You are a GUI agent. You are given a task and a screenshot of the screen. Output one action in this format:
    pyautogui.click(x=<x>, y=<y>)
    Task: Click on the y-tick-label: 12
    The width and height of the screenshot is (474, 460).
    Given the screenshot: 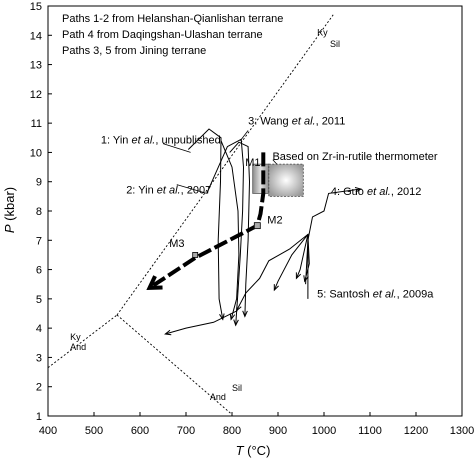 What is the action you would take?
    pyautogui.click(x=36, y=95)
    